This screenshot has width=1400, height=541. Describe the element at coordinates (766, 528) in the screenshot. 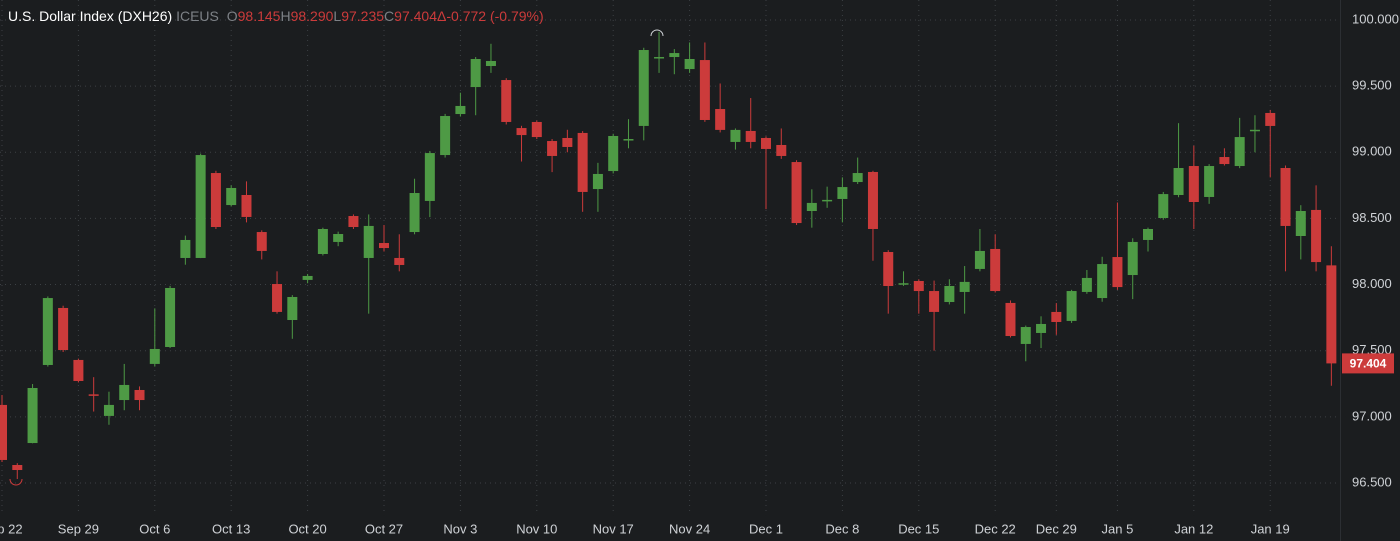

I see `x-tick-label: Dec 1` at that location.